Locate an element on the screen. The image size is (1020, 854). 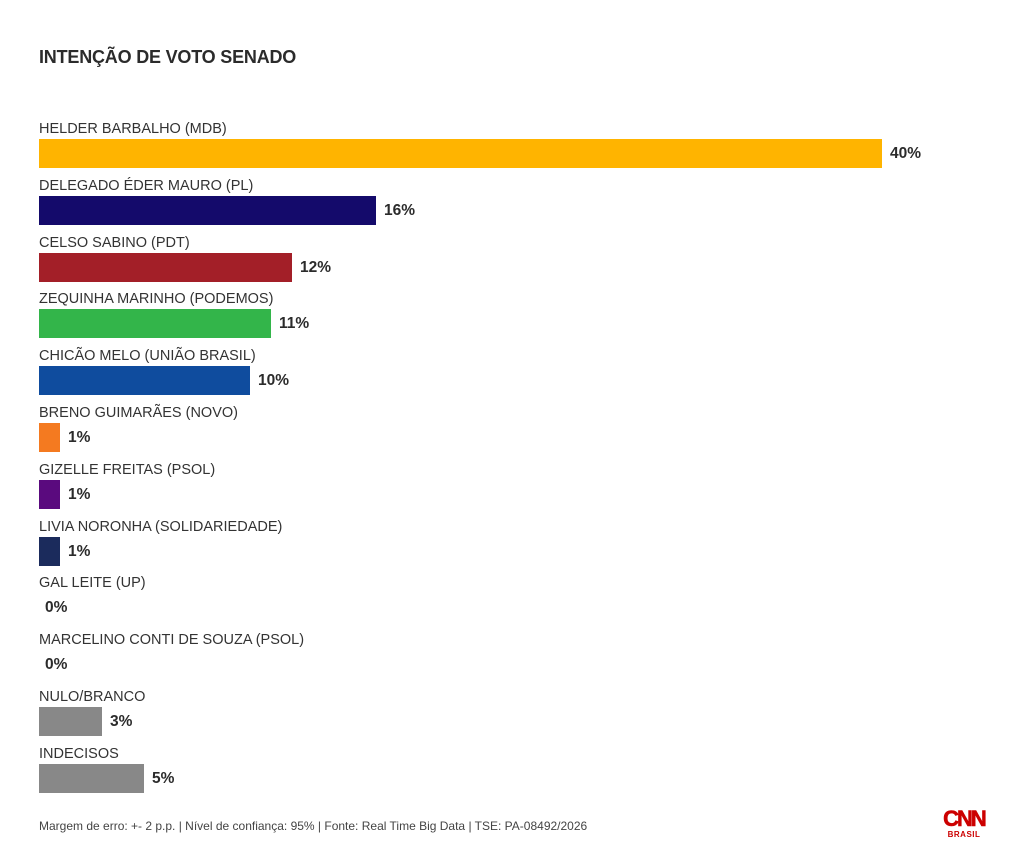
bar-value-label: 5% is located at coordinates (163, 778).